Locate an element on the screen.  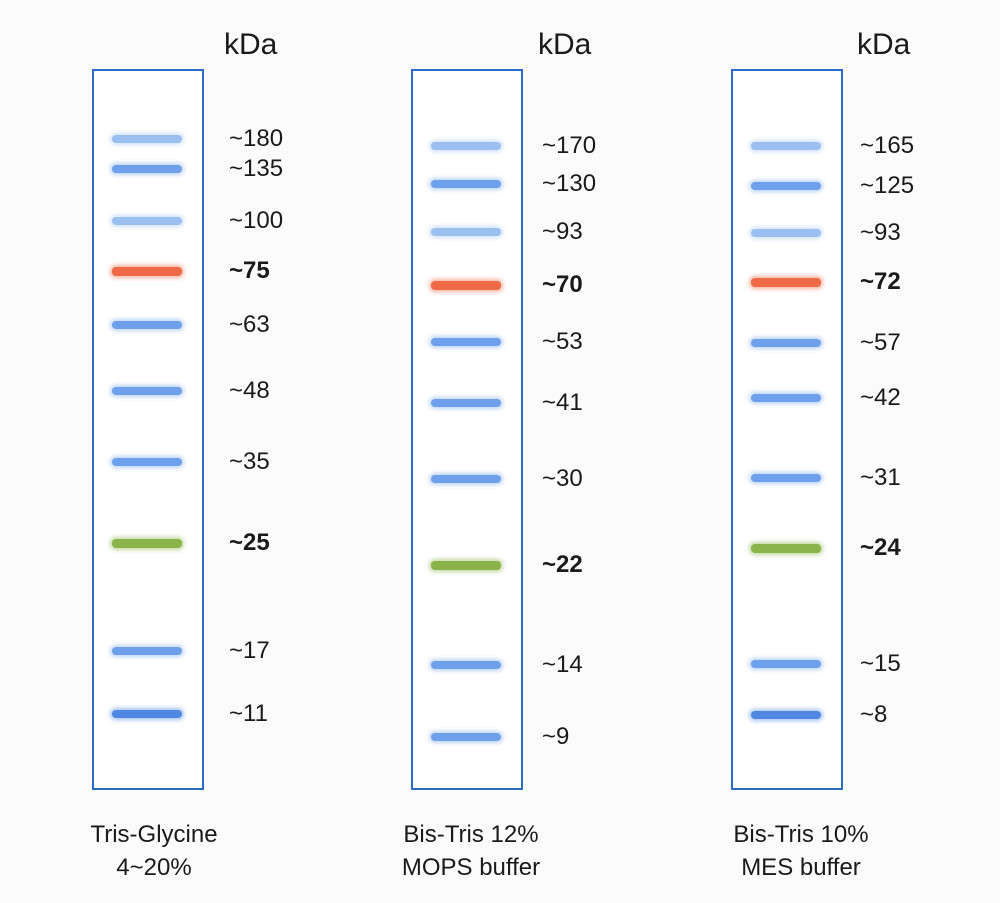
mw-label: ~41 is located at coordinates (562, 402).